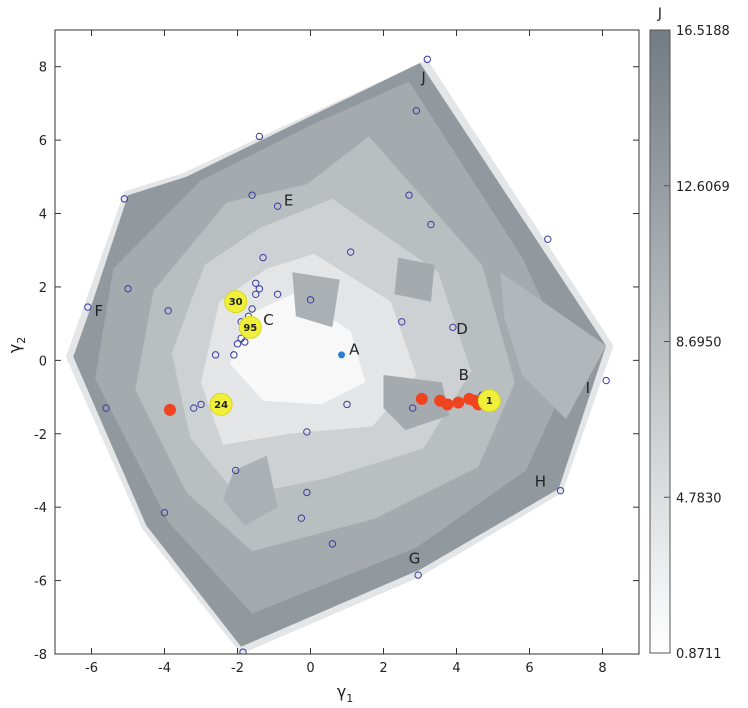 This screenshot has height=708, width=748. What do you see at coordinates (422, 78) in the screenshot?
I see `annotation-j: J` at bounding box center [422, 78].